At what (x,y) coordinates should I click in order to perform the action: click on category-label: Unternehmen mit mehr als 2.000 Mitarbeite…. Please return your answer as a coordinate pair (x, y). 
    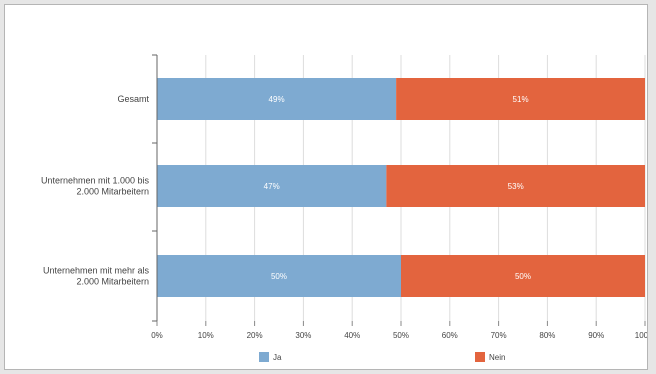
    Looking at the image, I should click on (96, 276).